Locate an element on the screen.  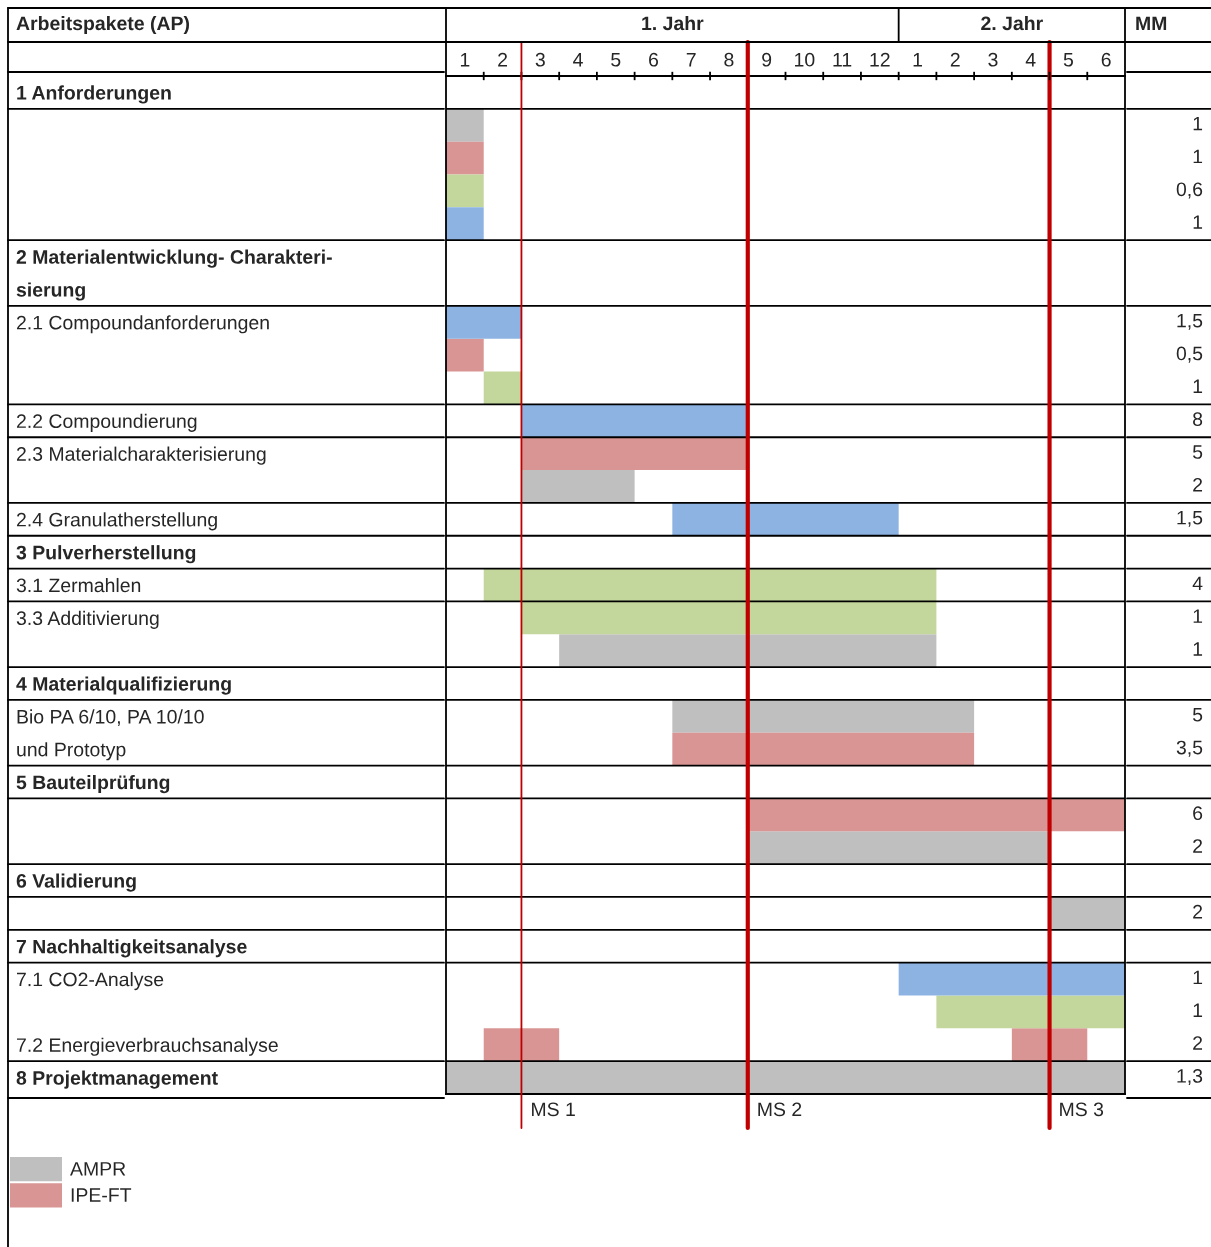
y-tick-label: 4 Materialqualifizierung is located at coordinates (123, 685).